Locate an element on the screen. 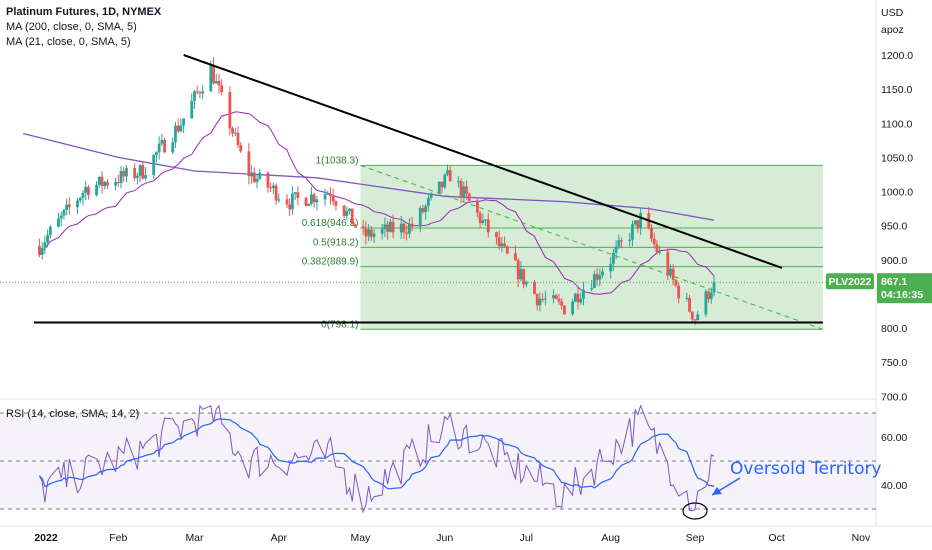 The height and width of the screenshot is (550, 932). ma200-line is located at coordinates (368, 176).